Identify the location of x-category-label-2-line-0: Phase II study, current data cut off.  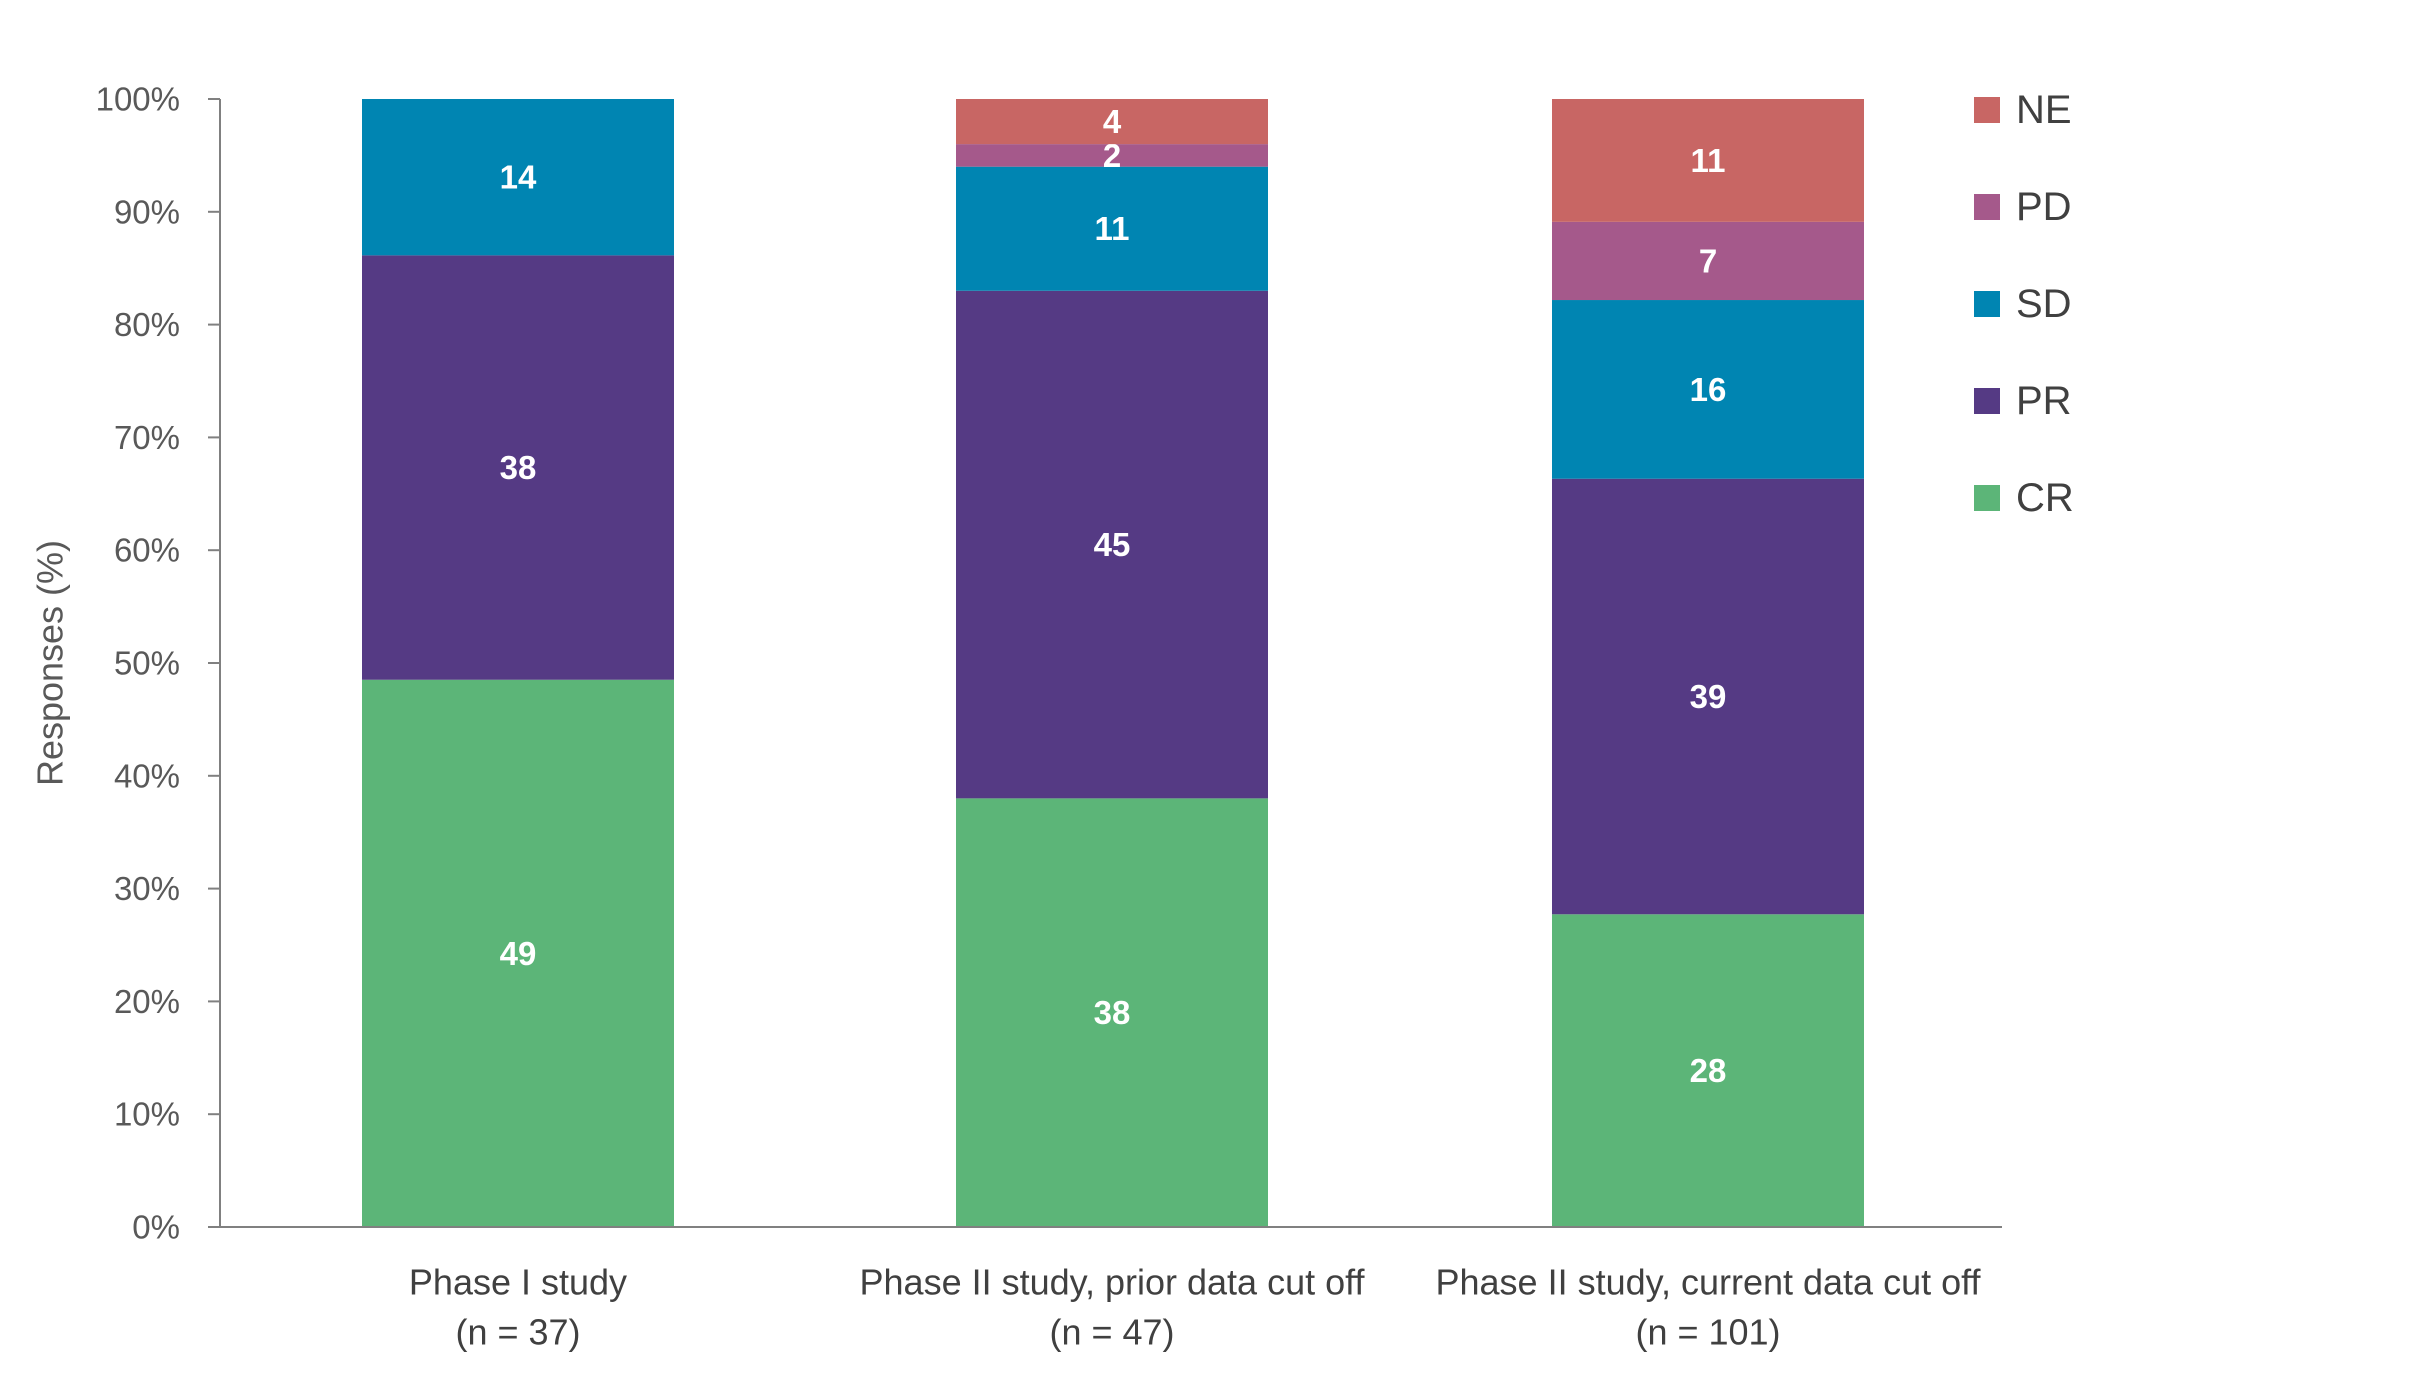
(1709, 1282).